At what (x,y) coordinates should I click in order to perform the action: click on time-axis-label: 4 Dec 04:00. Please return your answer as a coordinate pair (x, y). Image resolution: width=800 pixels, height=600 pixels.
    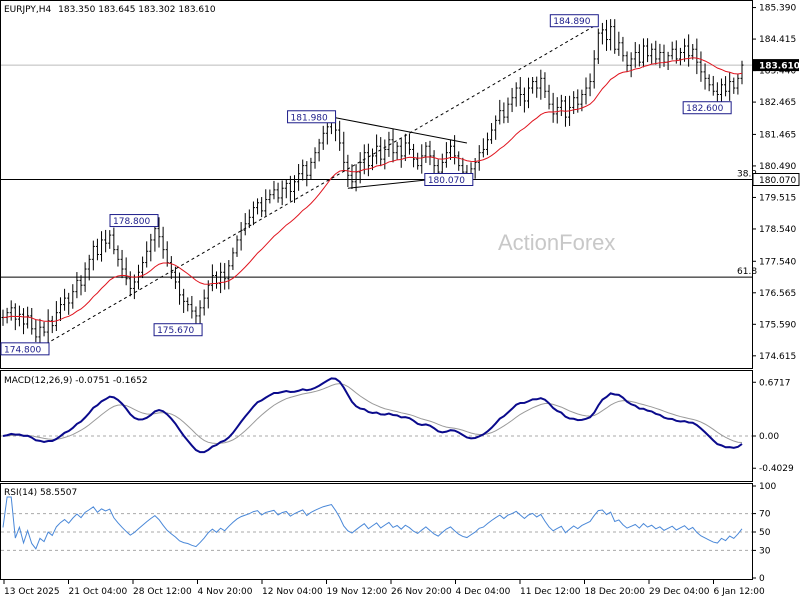
    Looking at the image, I should click on (483, 592).